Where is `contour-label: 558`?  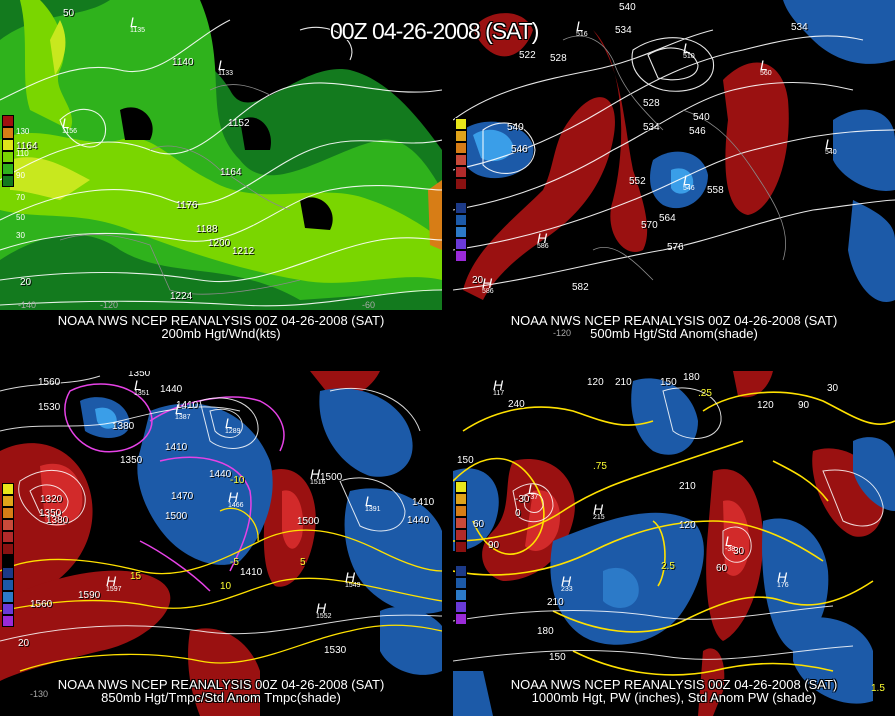
contour-label: 558 is located at coordinates (715, 190).